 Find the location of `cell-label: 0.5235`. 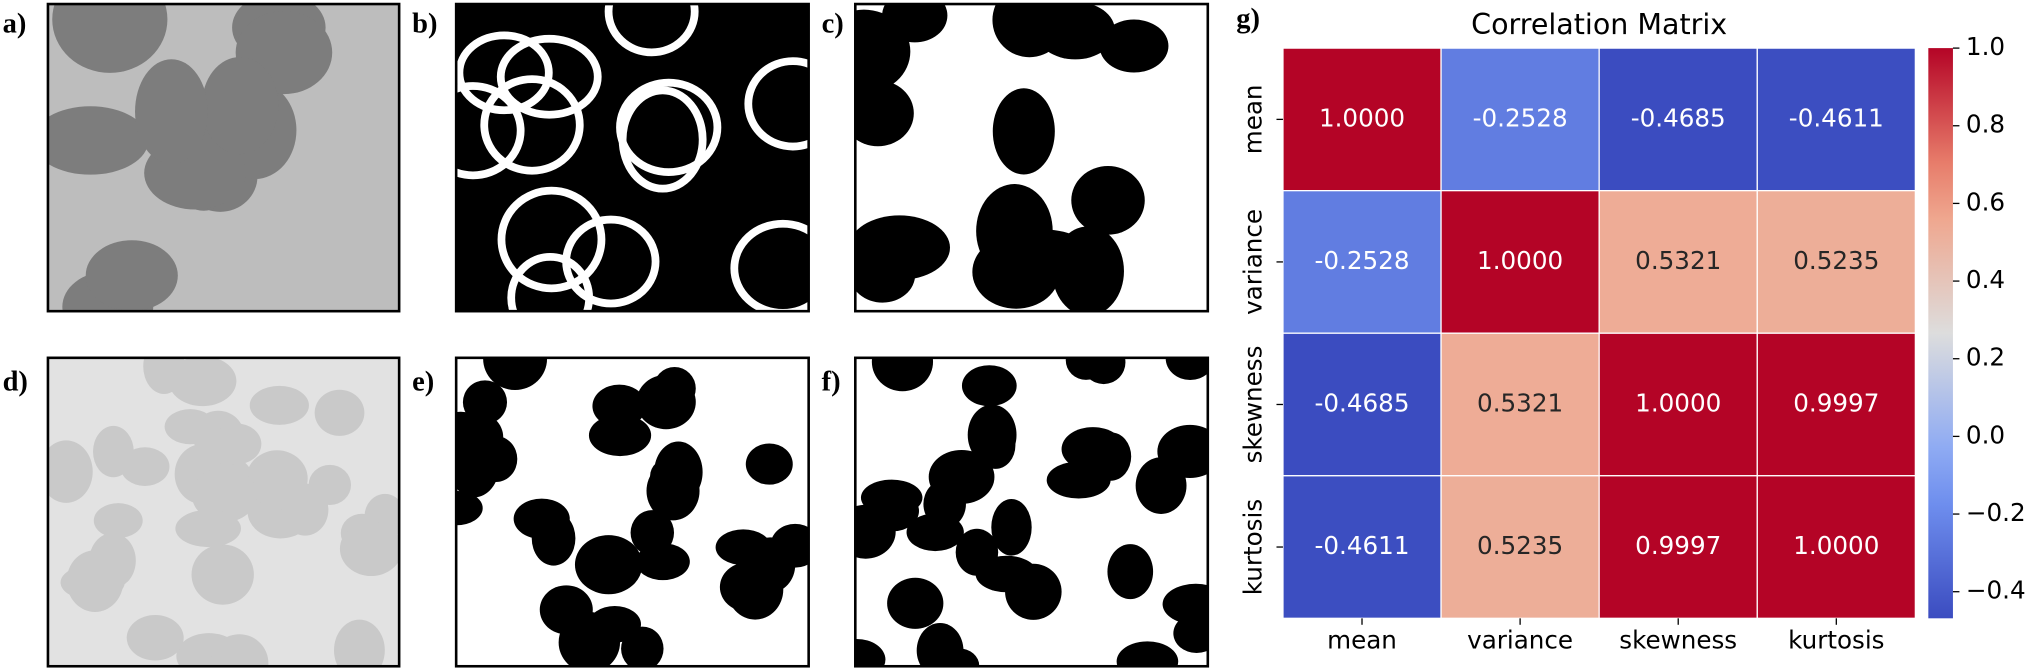

cell-label: 0.5235 is located at coordinates (1520, 545).